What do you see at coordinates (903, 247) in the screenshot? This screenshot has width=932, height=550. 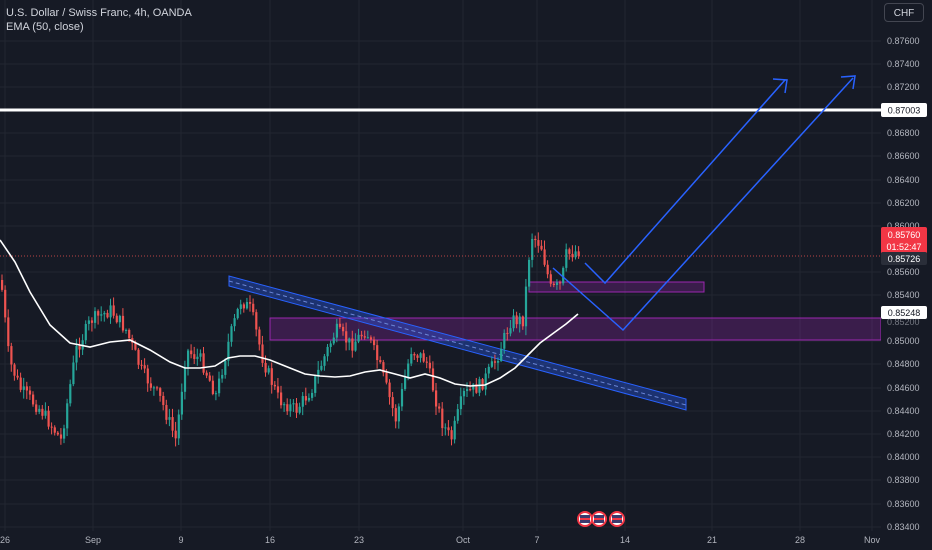 I see `svg-text: 01:52:47` at bounding box center [903, 247].